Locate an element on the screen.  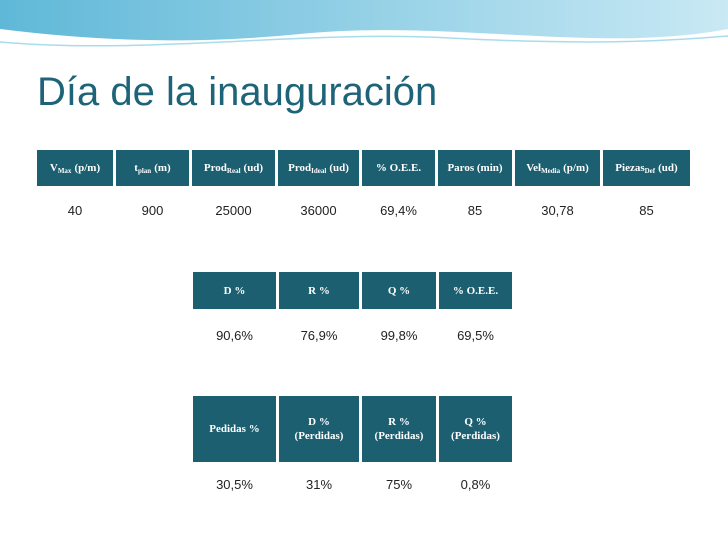
header-sub: plan is located at coordinates (144, 170).